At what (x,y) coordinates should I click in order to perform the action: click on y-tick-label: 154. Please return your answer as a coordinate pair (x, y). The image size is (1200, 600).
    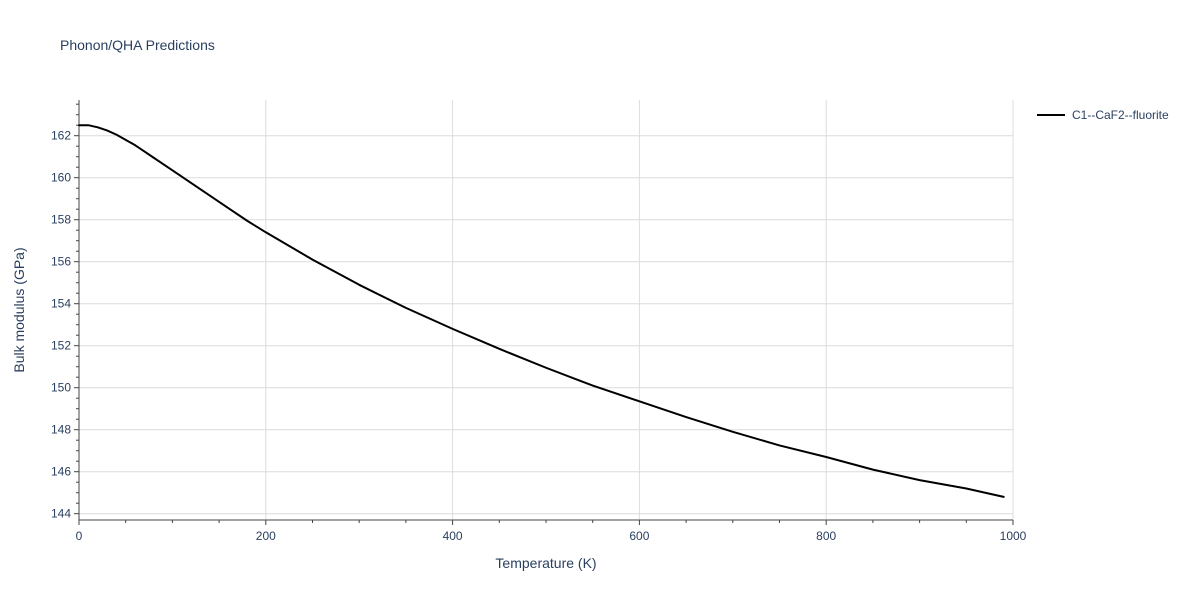
    Looking at the image, I should click on (61, 304).